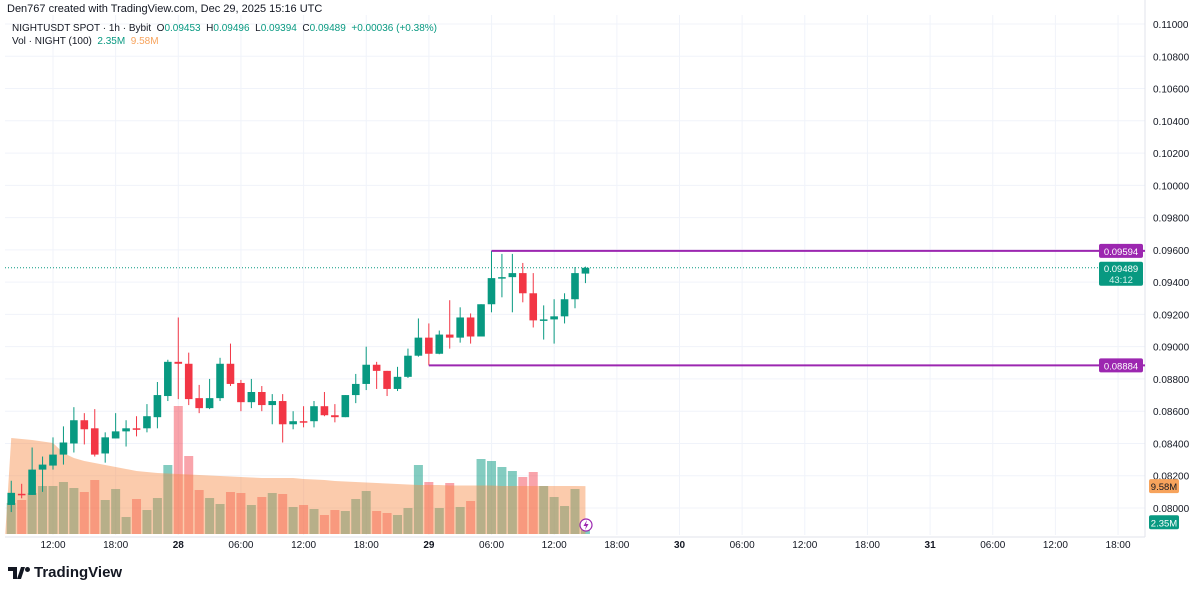 Image resolution: width=1200 pixels, height=594 pixels. I want to click on tradingview-logo-icon, so click(19, 572).